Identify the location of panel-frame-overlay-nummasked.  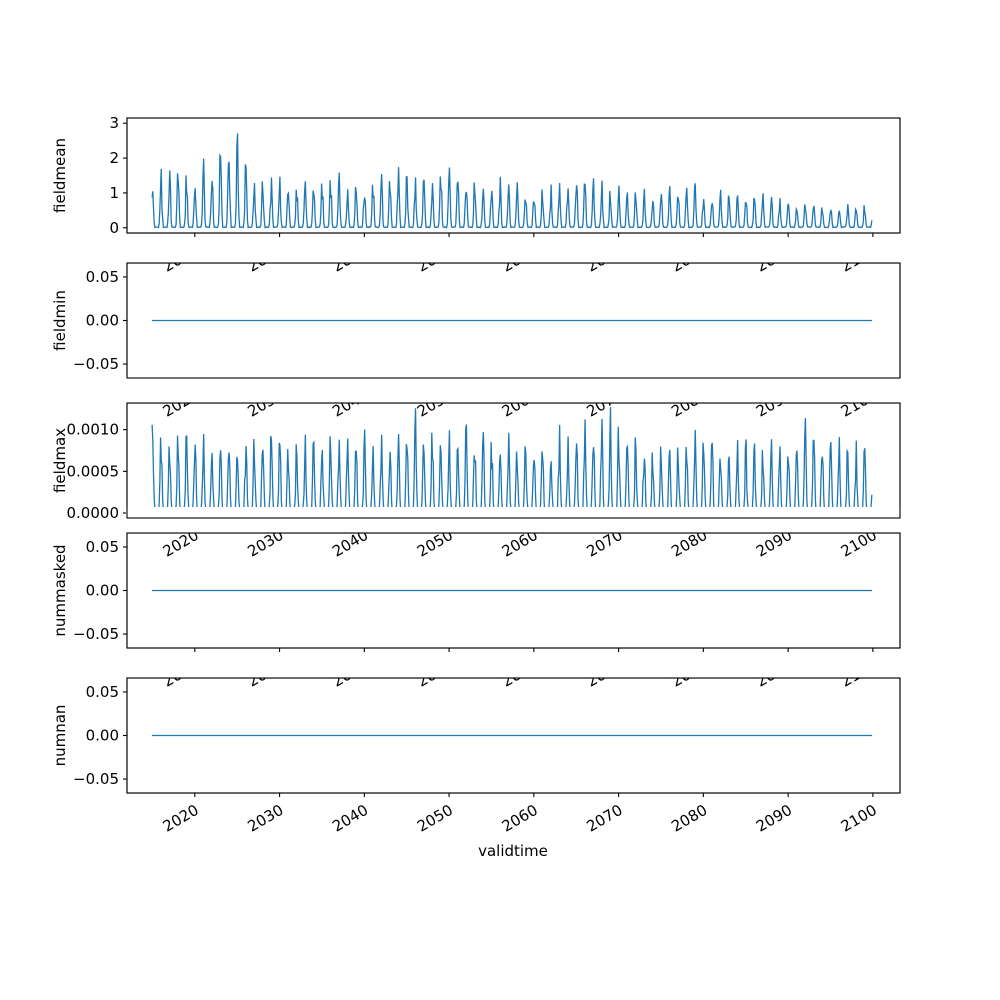
(513, 590).